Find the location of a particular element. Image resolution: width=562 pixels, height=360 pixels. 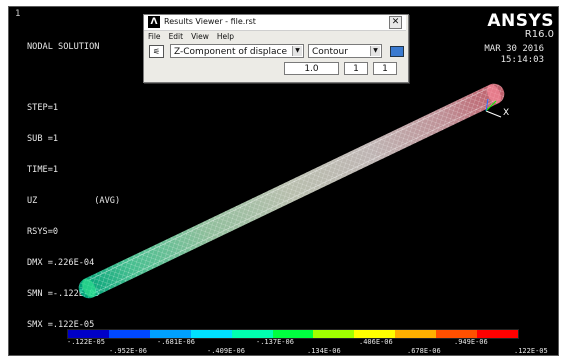

time-label: 15:14:03 is located at coordinates (522, 60).